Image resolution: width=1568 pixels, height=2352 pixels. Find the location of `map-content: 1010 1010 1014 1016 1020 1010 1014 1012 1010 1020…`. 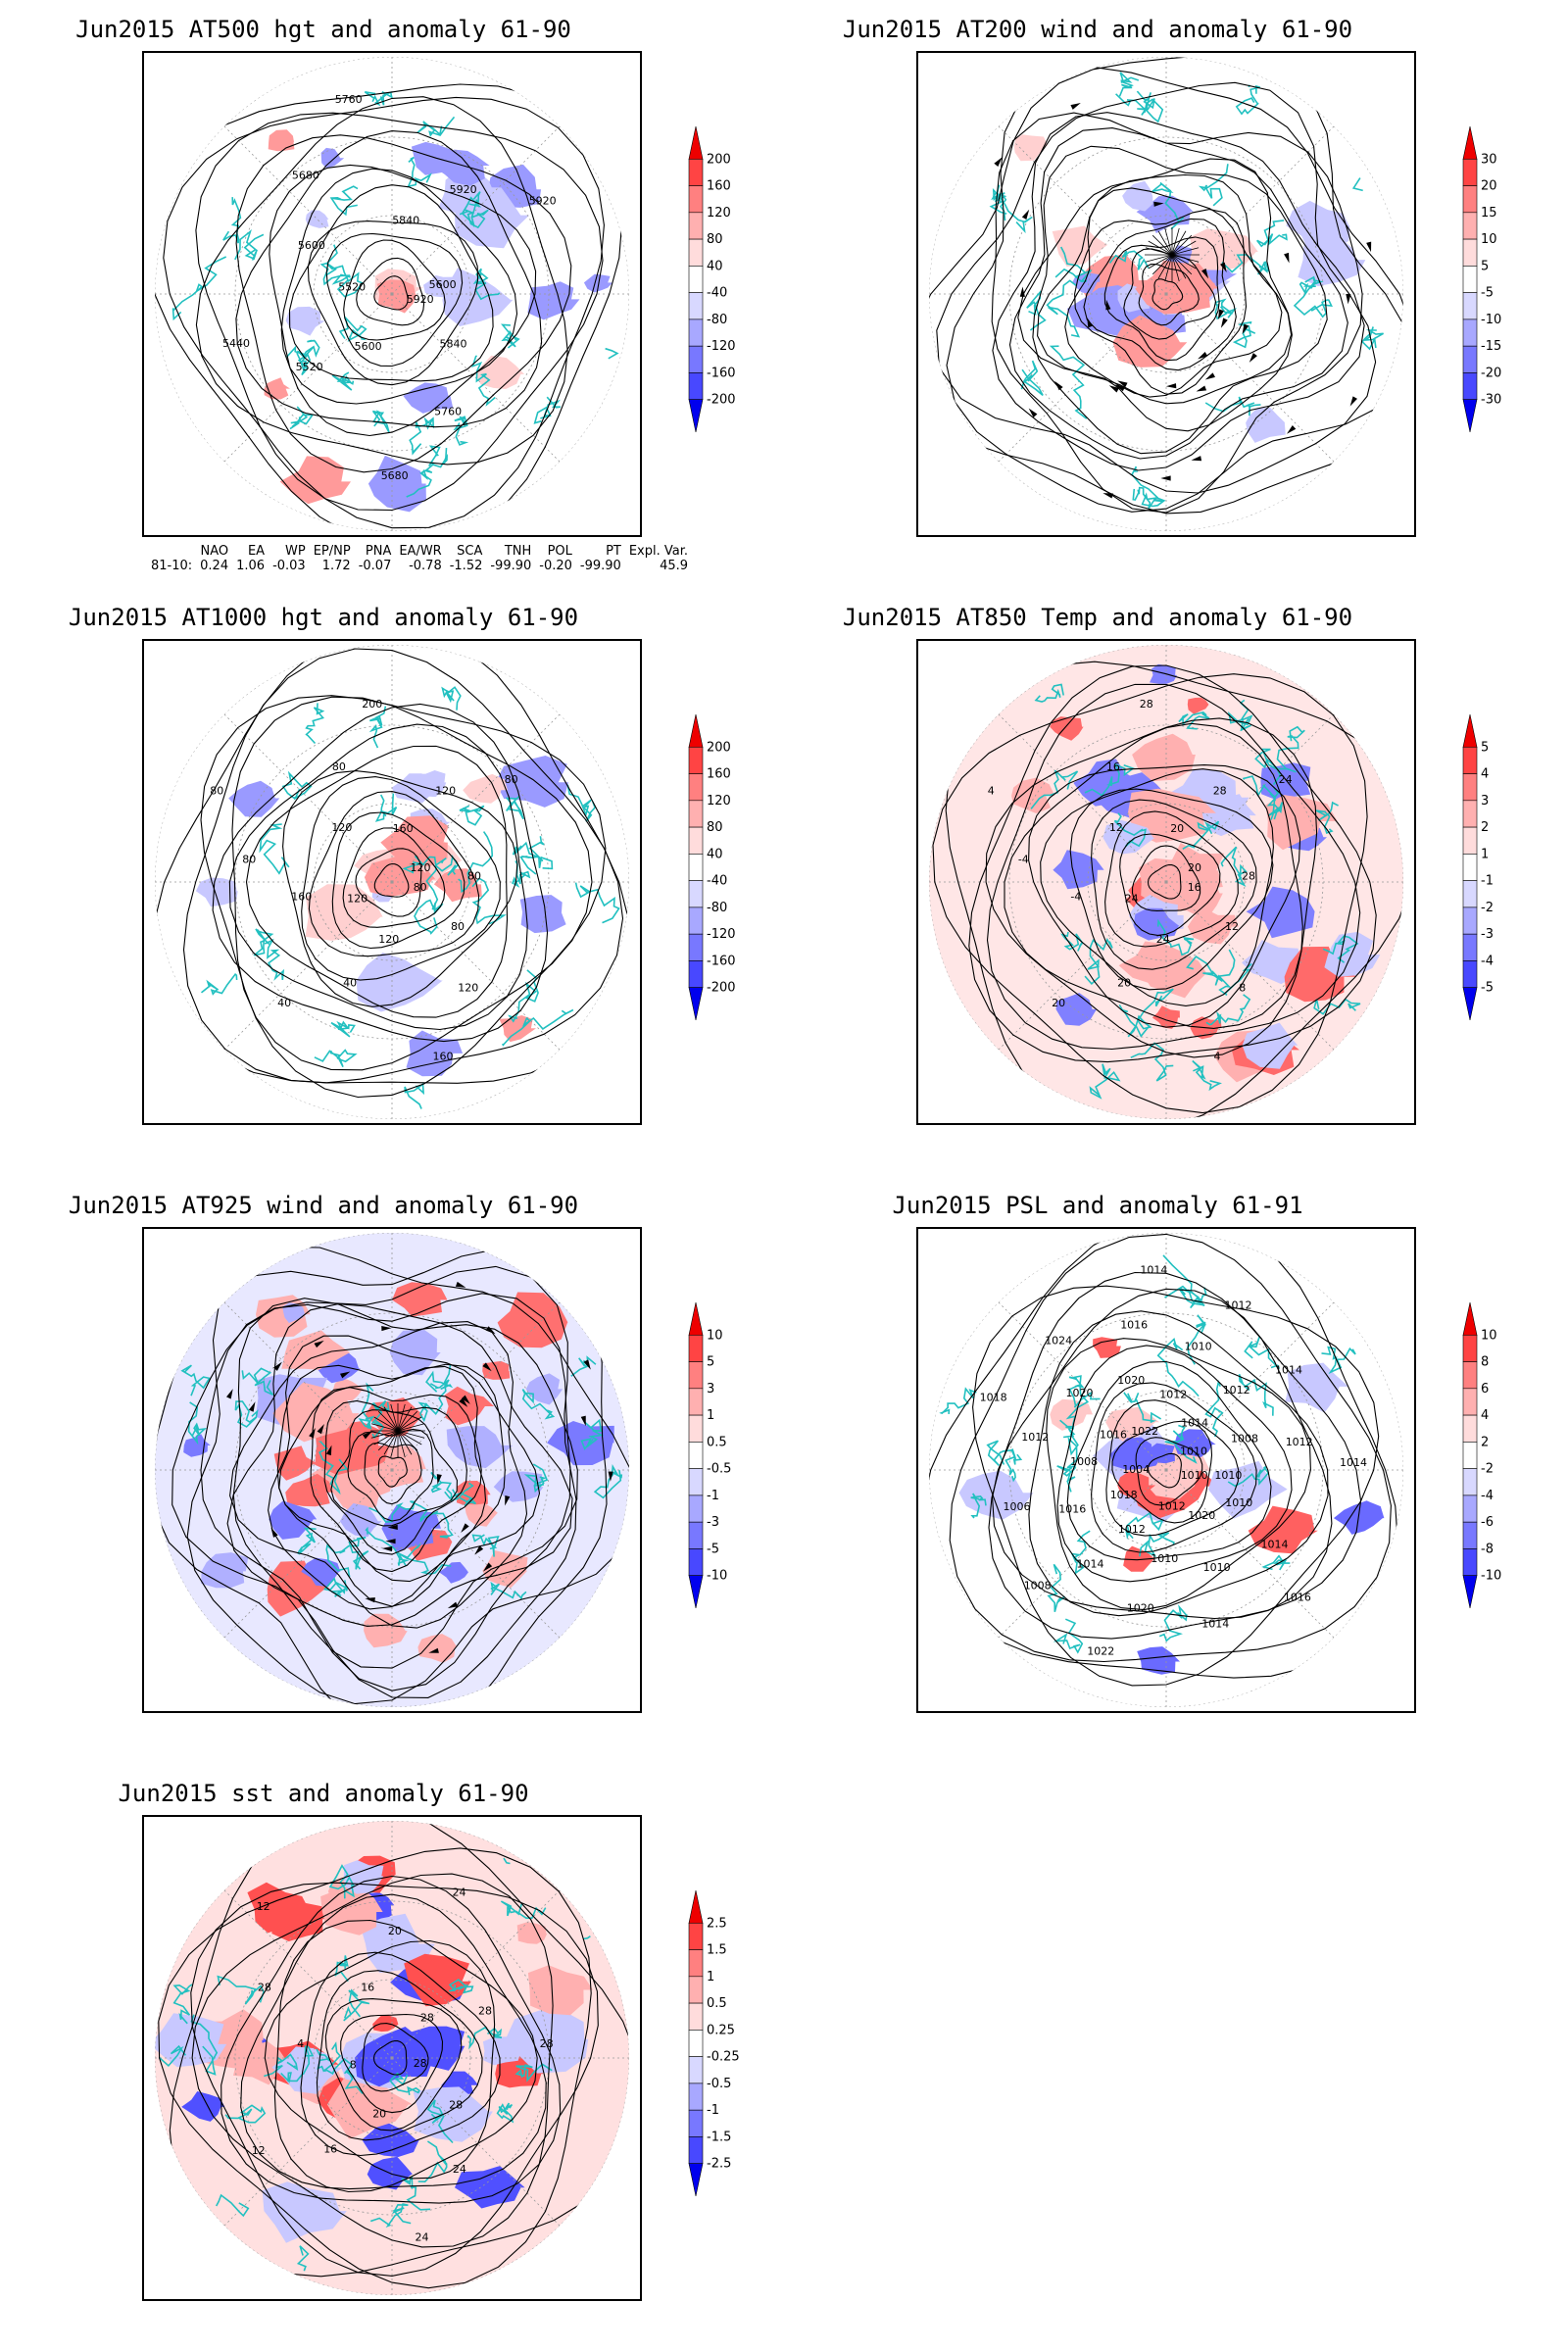

map-content: 1010 1010 1014 1016 1020 1010 1014 1012 1010 1020… is located at coordinates (1166, 1470).